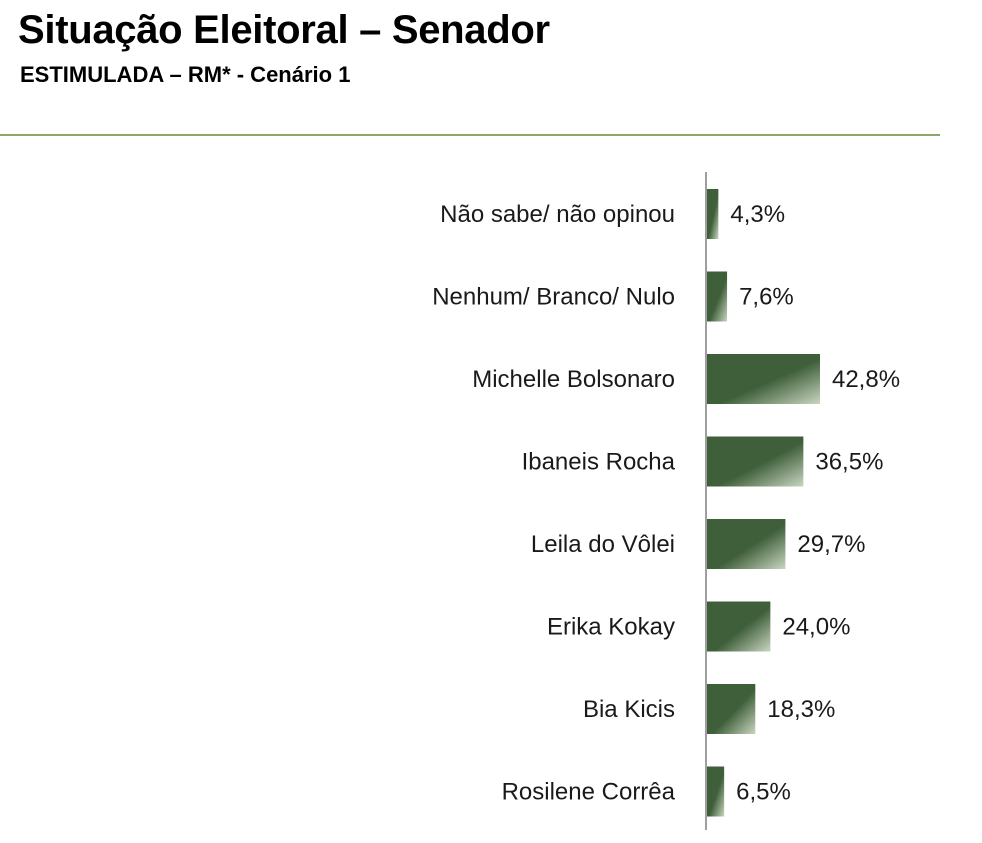  What do you see at coordinates (611, 627) in the screenshot?
I see `category-label: Erika Kokay` at bounding box center [611, 627].